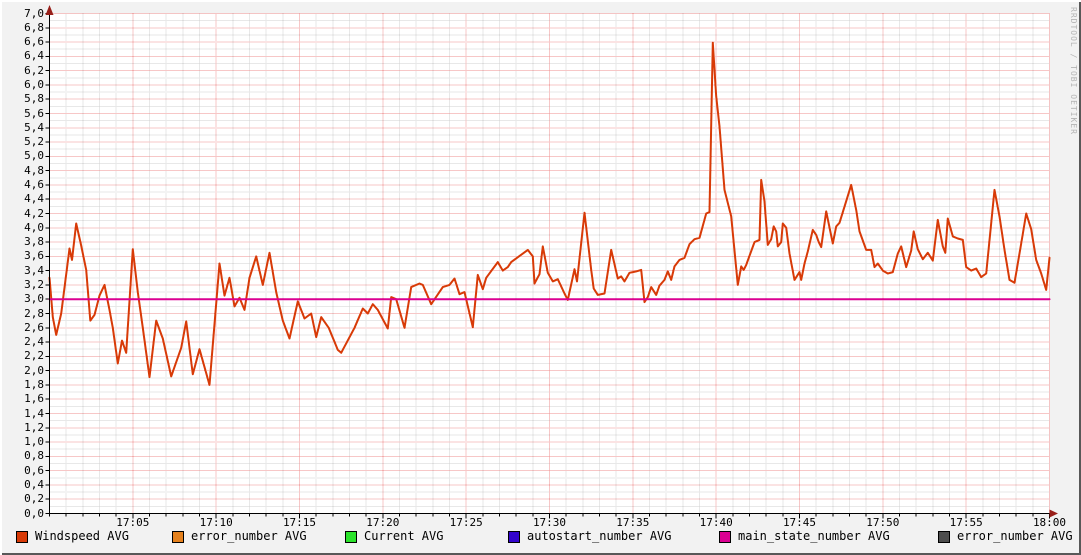  I want to click on y-tick-label: 5,6, so click(34, 113).